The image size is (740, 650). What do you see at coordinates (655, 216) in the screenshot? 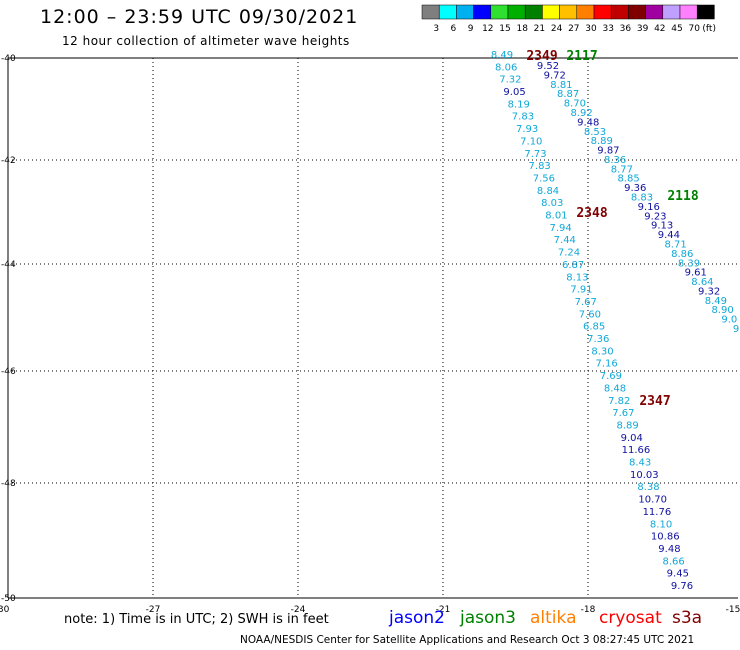
I see `wave-height-obs-b: 9.23` at bounding box center [655, 216].